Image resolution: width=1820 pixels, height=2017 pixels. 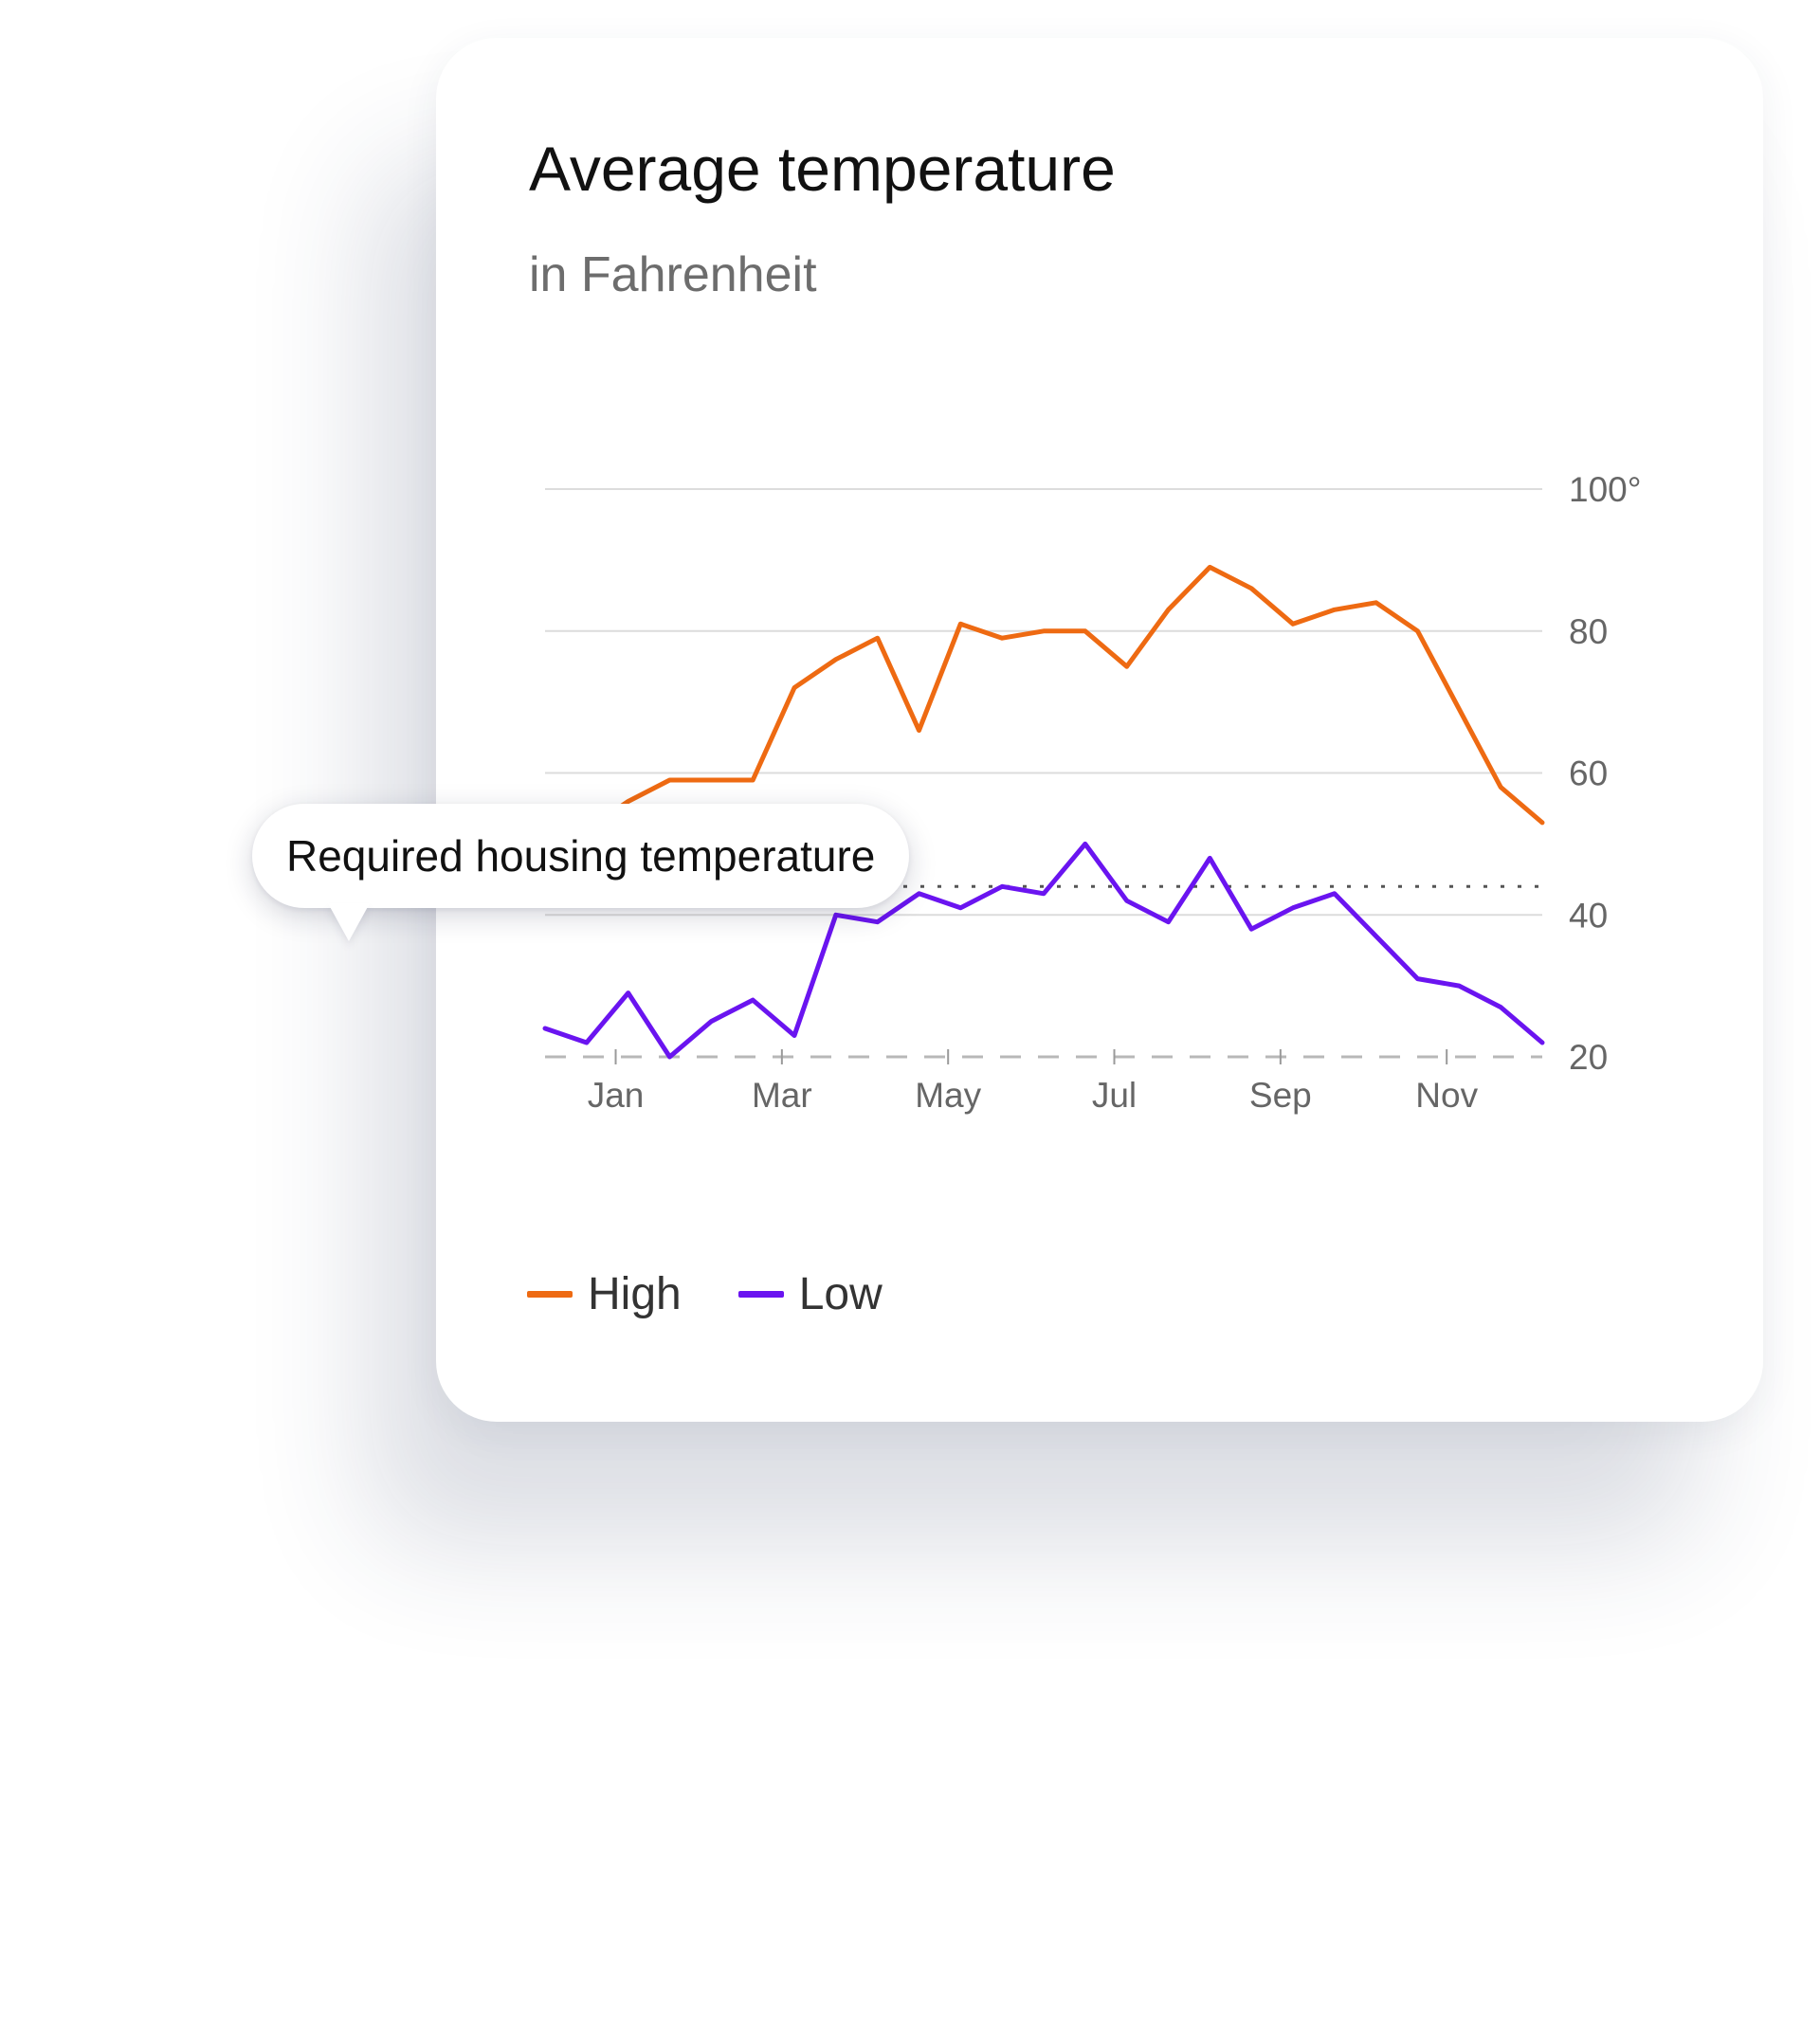 I want to click on y-tick-label: 100°, so click(x=1605, y=489).